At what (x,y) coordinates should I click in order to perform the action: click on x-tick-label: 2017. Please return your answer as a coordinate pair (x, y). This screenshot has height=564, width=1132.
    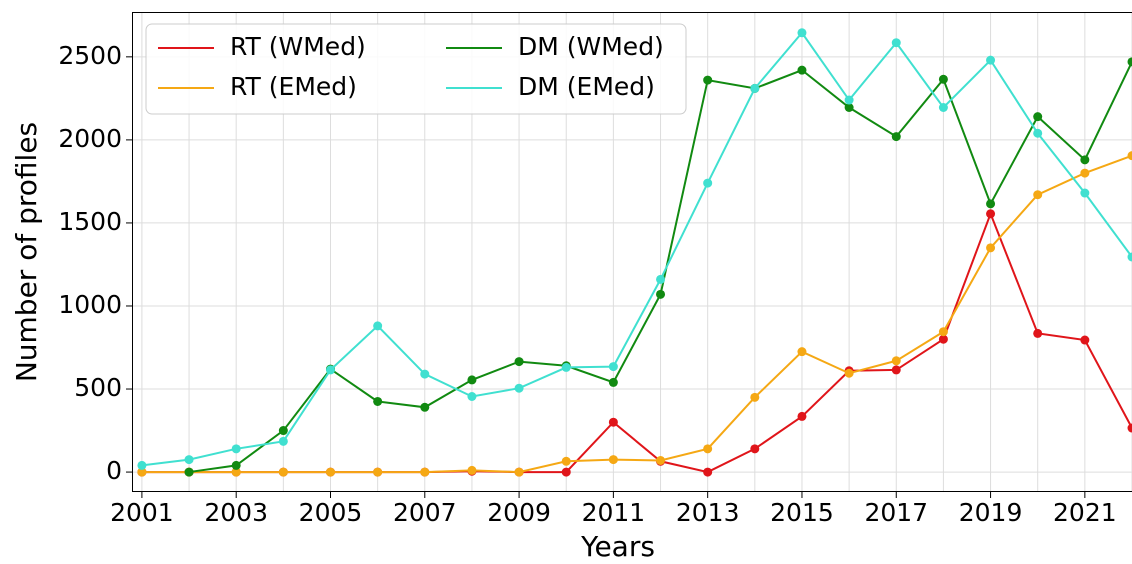
    Looking at the image, I should click on (896, 512).